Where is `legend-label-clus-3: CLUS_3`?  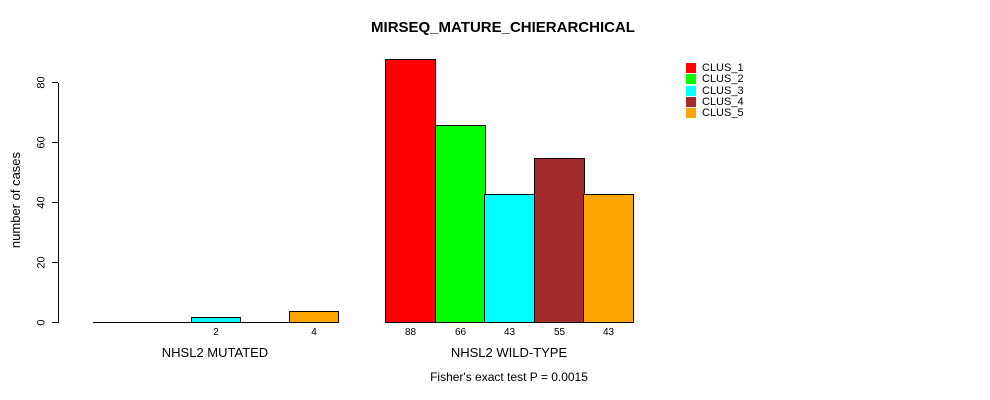 legend-label-clus-3: CLUS_3 is located at coordinates (723, 91).